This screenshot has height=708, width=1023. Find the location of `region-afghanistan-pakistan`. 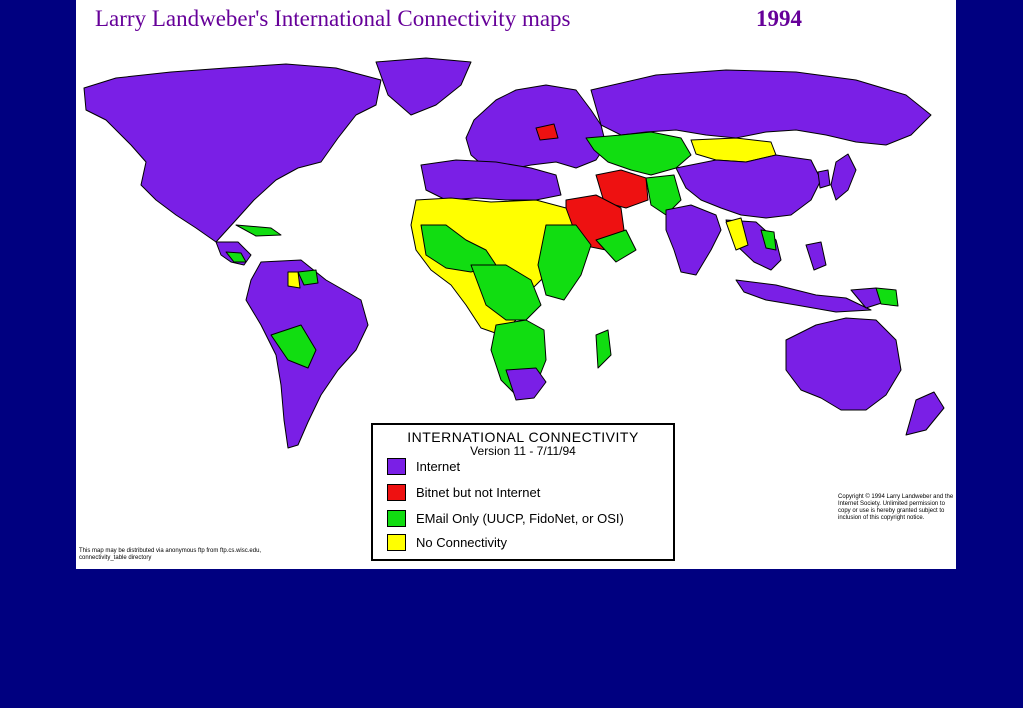

region-afghanistan-pakistan is located at coordinates (663, 195).